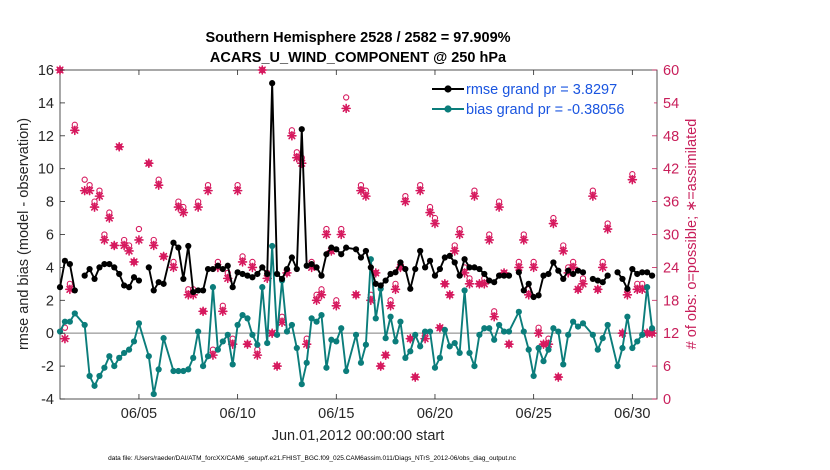 Image resolution: width=830 pixels, height=470 pixels. Describe the element at coordinates (50, 203) in the screenshot. I see `y-left-tick-label: 8` at that location.